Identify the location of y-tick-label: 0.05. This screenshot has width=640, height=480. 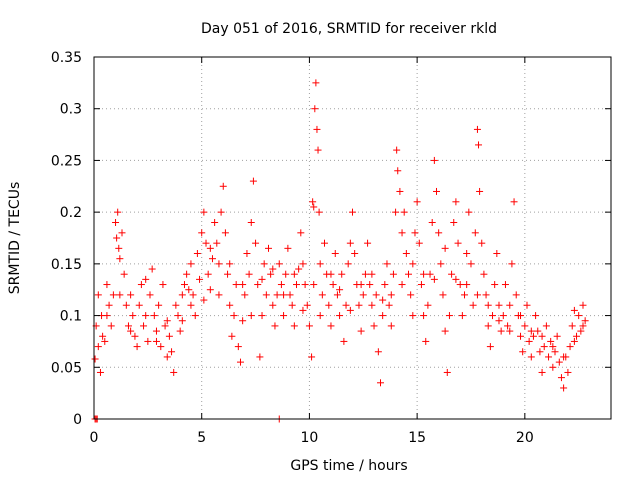
(66, 368).